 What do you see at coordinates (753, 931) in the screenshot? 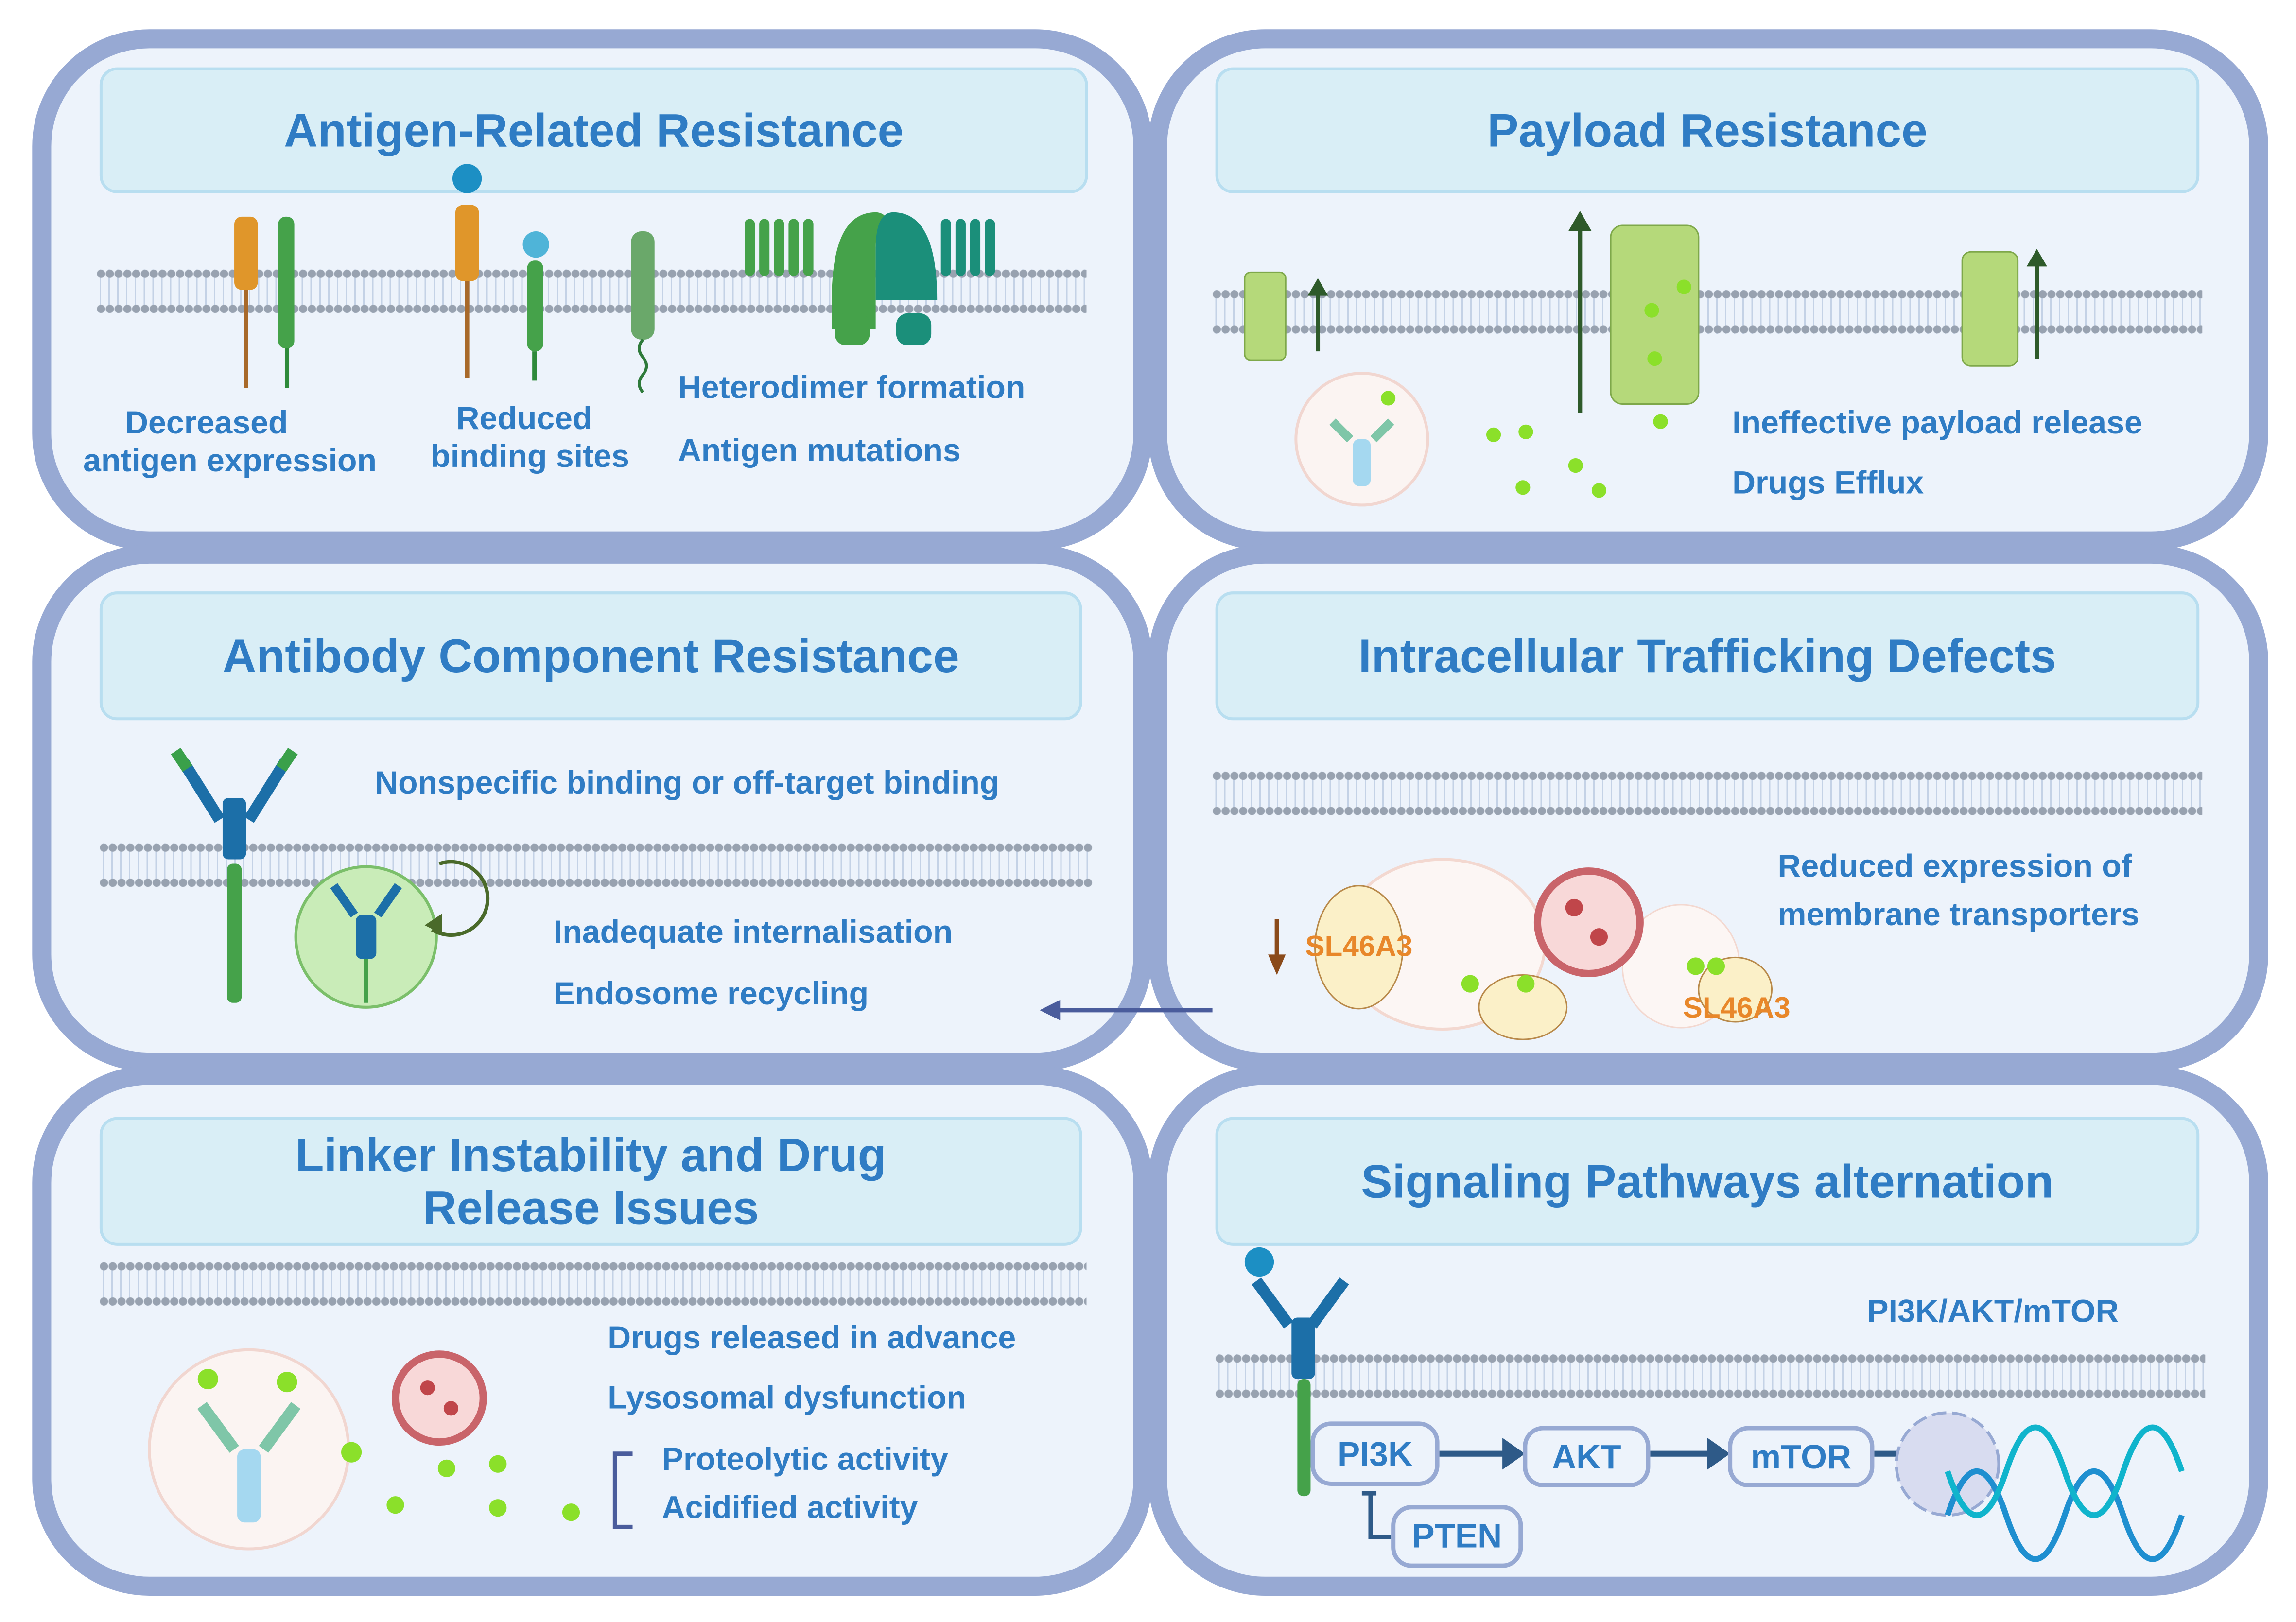
I see `label-internalisation: Inadequate internalisation` at bounding box center [753, 931].